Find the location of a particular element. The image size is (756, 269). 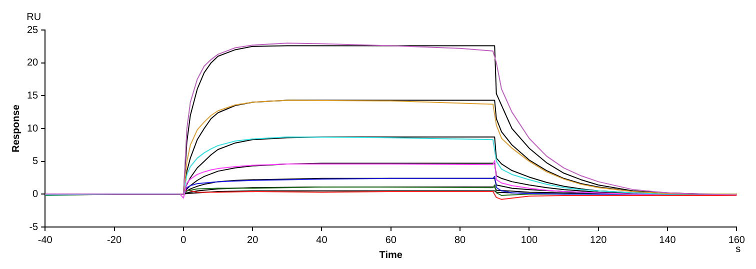

text: s is located at coordinates (738, 249).